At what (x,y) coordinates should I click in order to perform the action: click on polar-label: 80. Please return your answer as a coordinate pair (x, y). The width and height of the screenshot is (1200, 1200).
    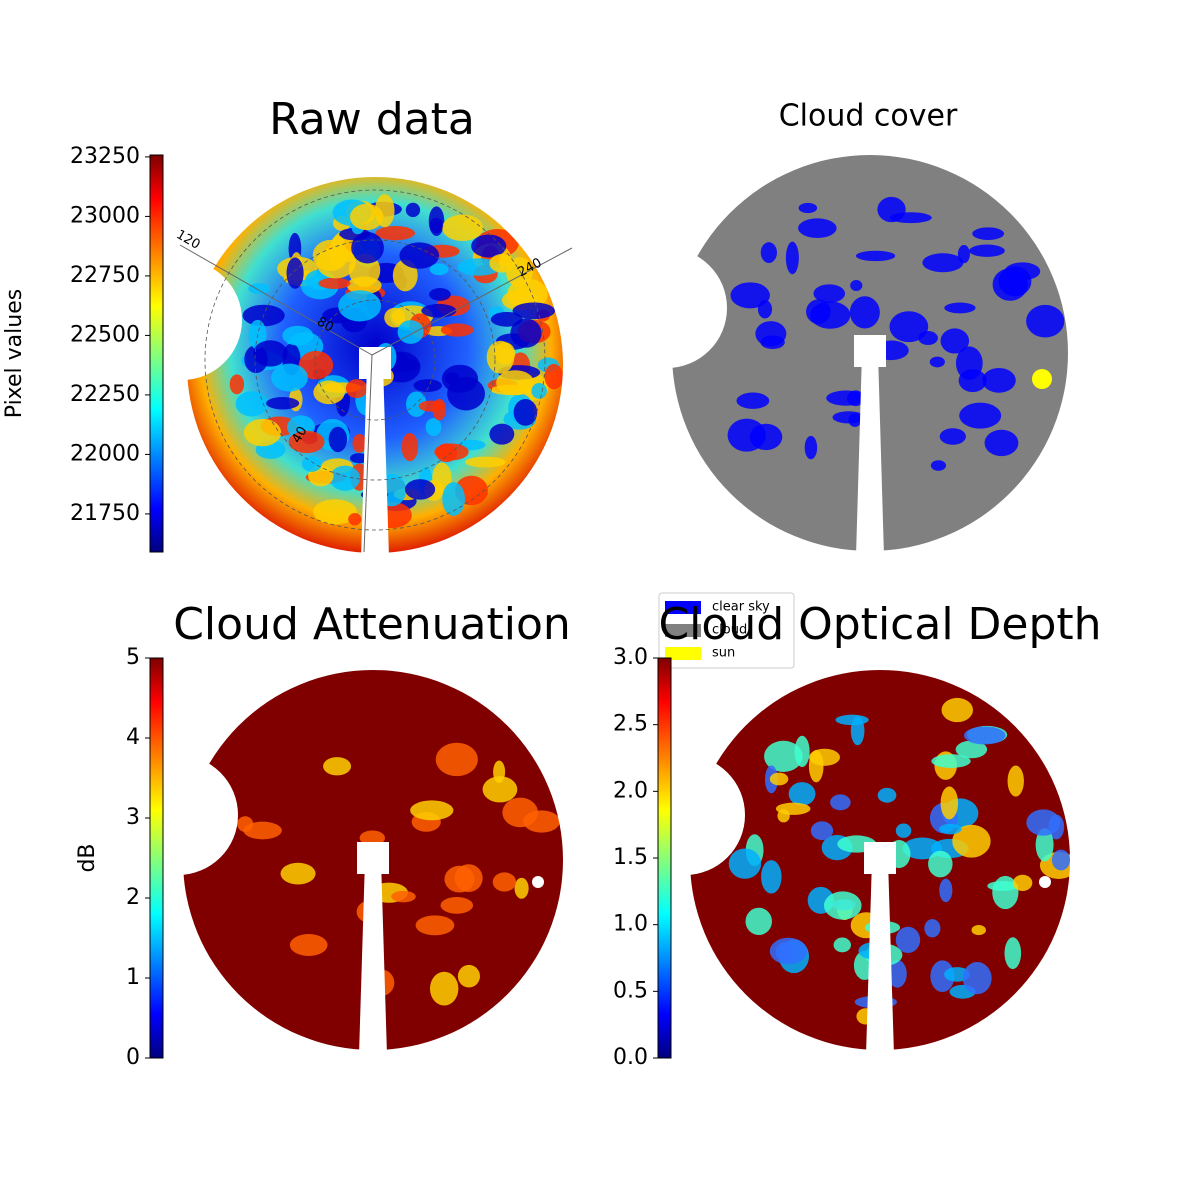
    Looking at the image, I should click on (325, 324).